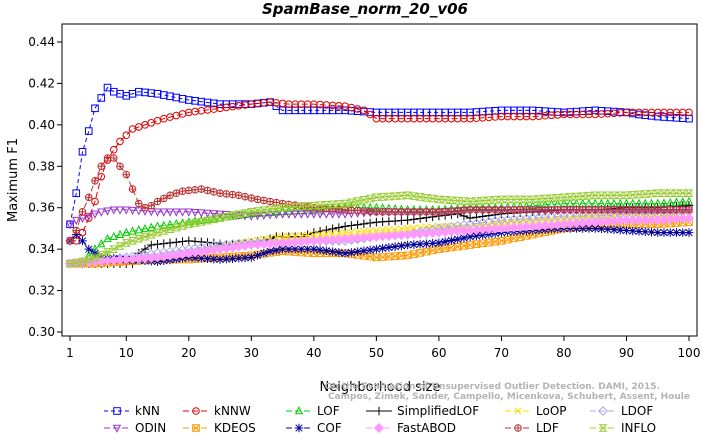 The height and width of the screenshot is (434, 702). I want to click on legend-item-LDOF: LDOF, so click(621, 411).